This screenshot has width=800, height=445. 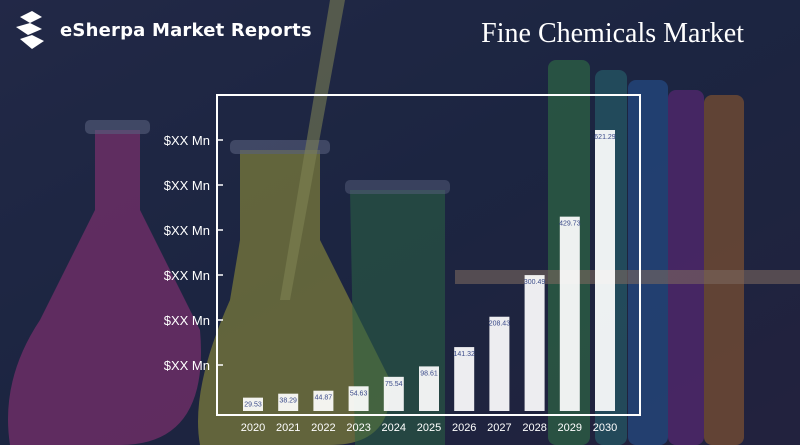 I want to click on x-tick-label-2023: 2023, so click(x=358, y=428).